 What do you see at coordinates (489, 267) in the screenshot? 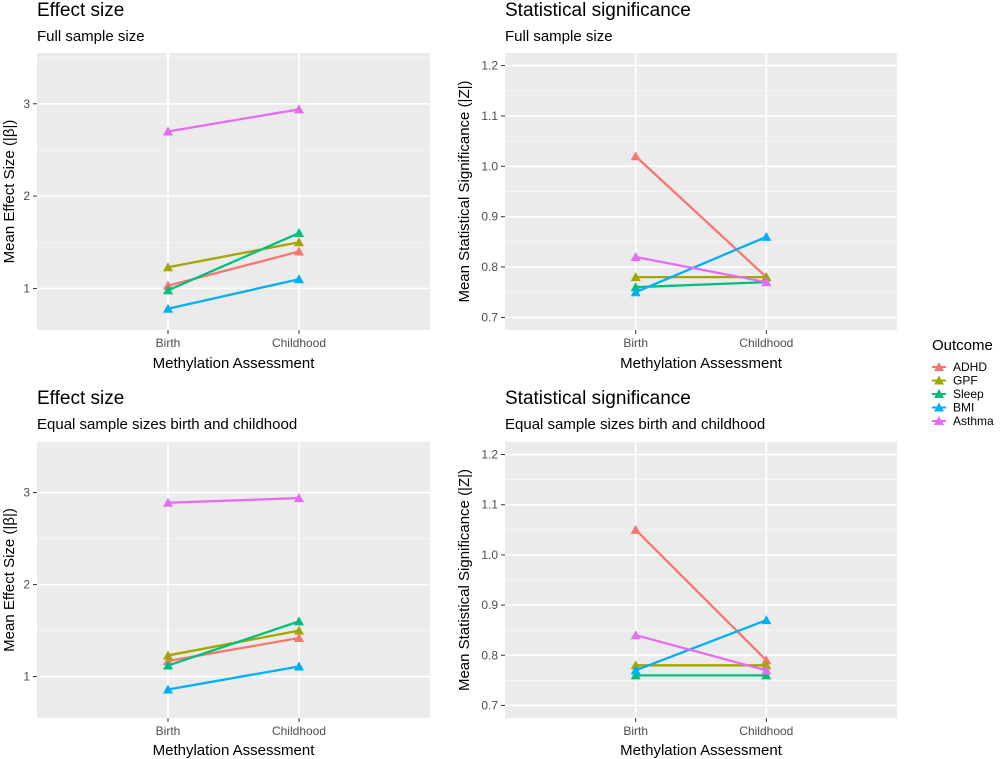
I see `y-tick-label: 0.8` at bounding box center [489, 267].